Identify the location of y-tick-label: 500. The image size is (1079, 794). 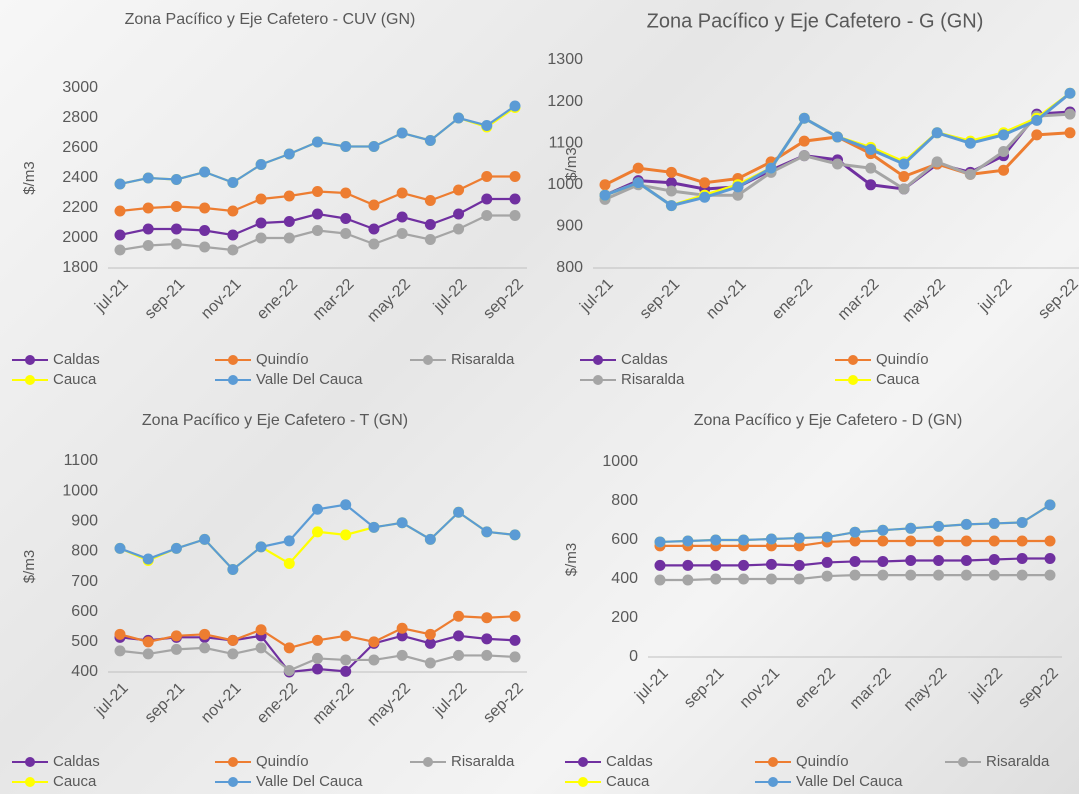
(84, 641).